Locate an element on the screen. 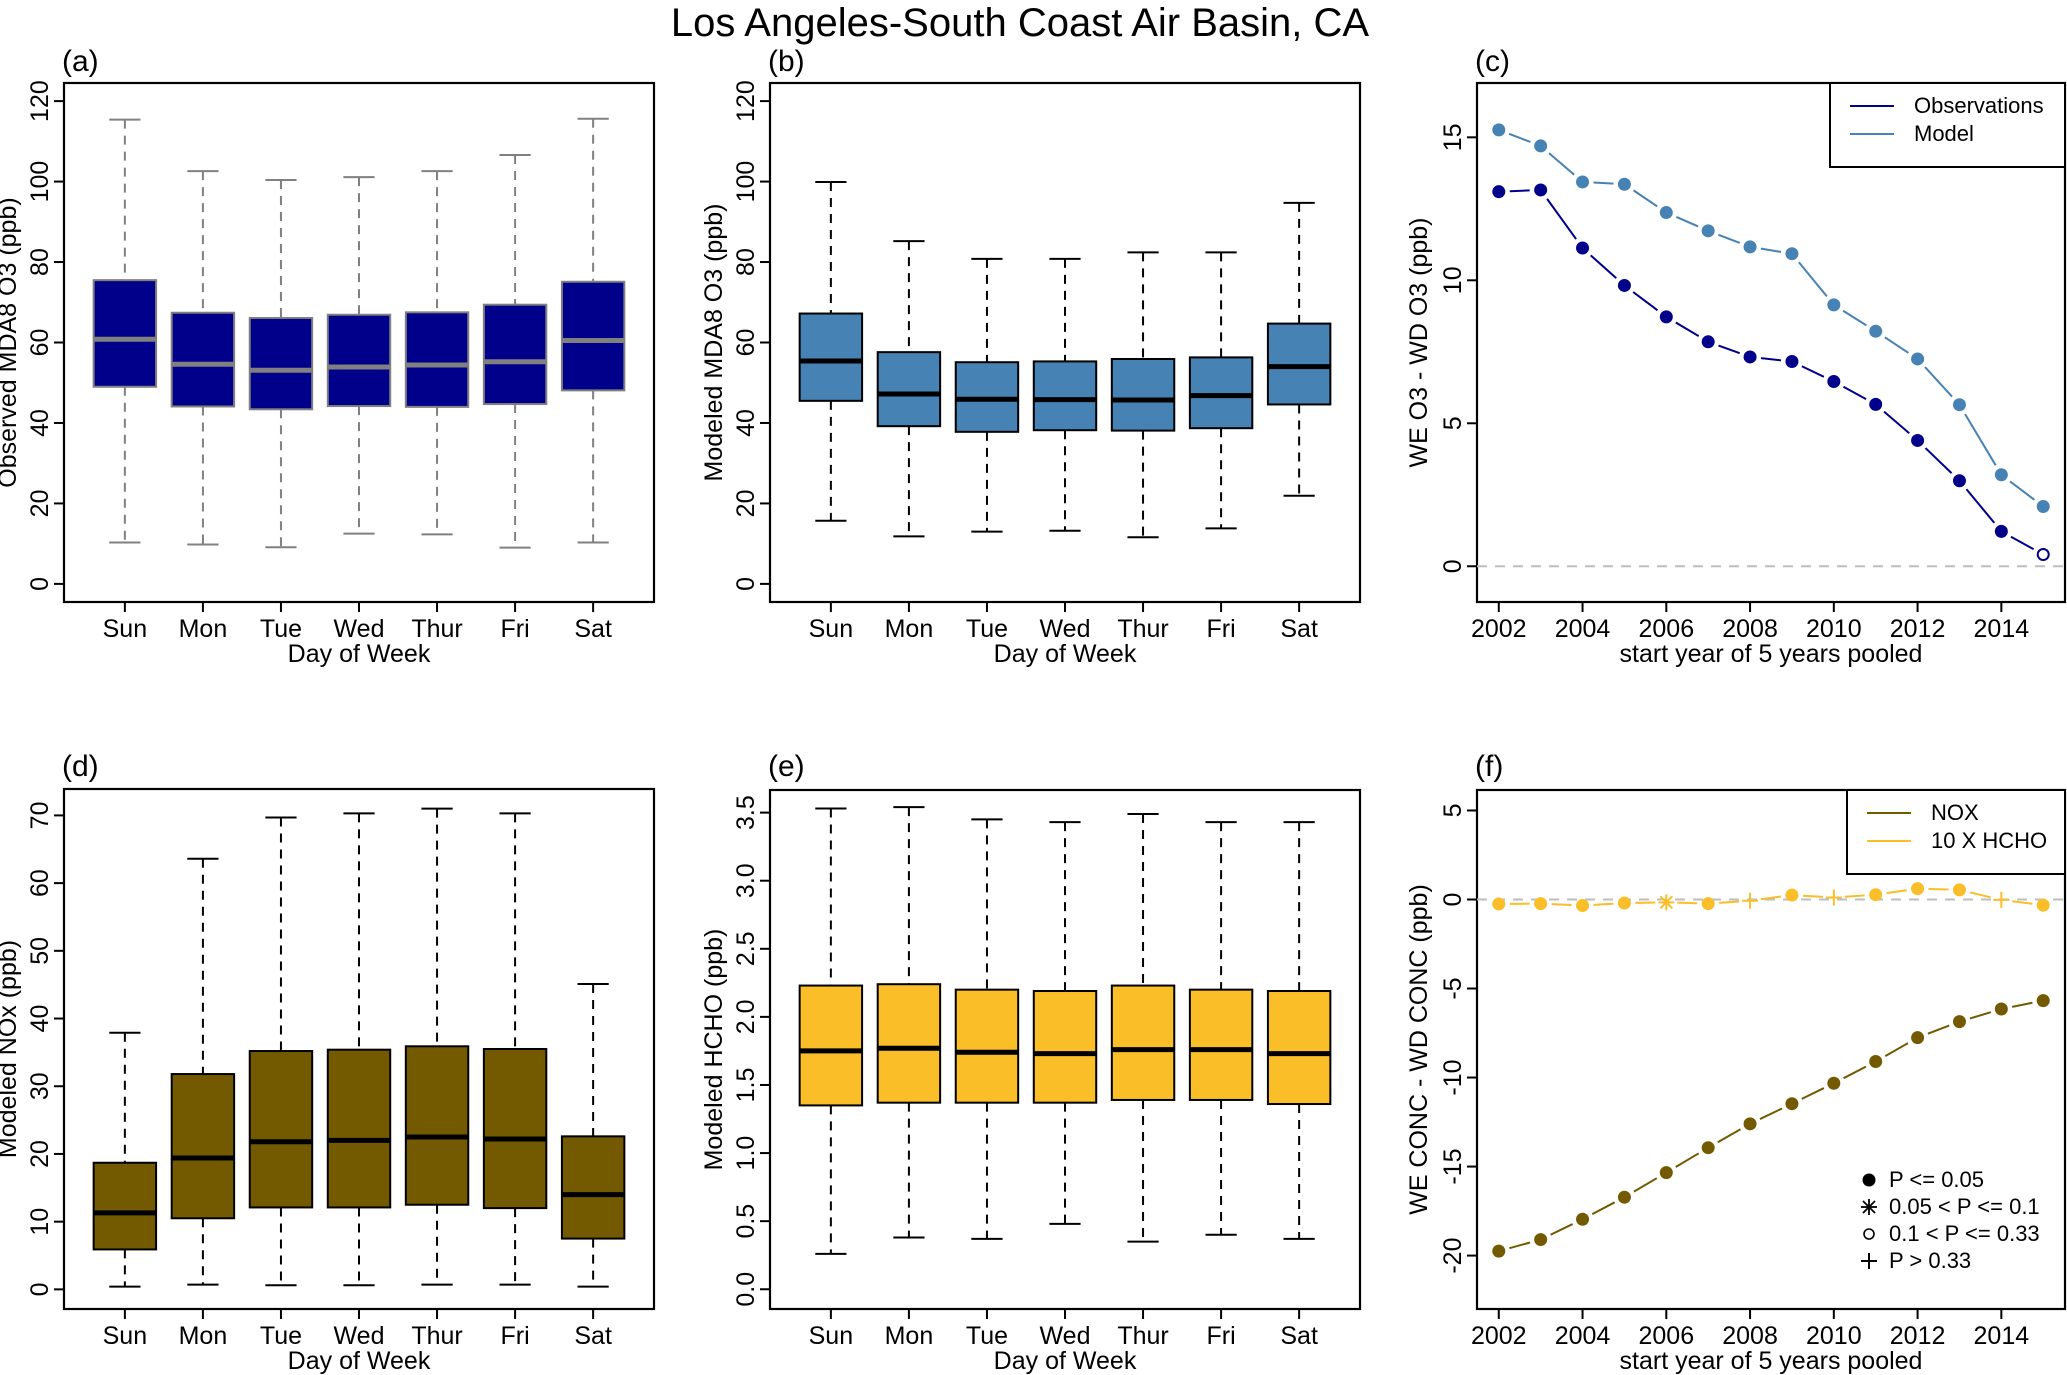  y-tick-label: 0.5 is located at coordinates (746, 1221).